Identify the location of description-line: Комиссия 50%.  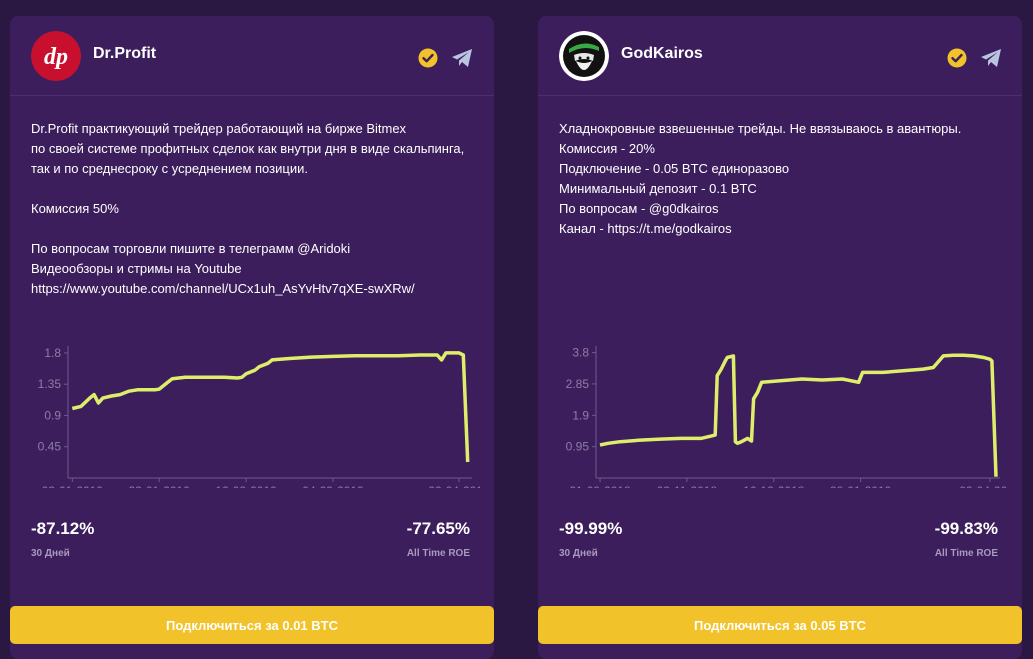
(75, 208).